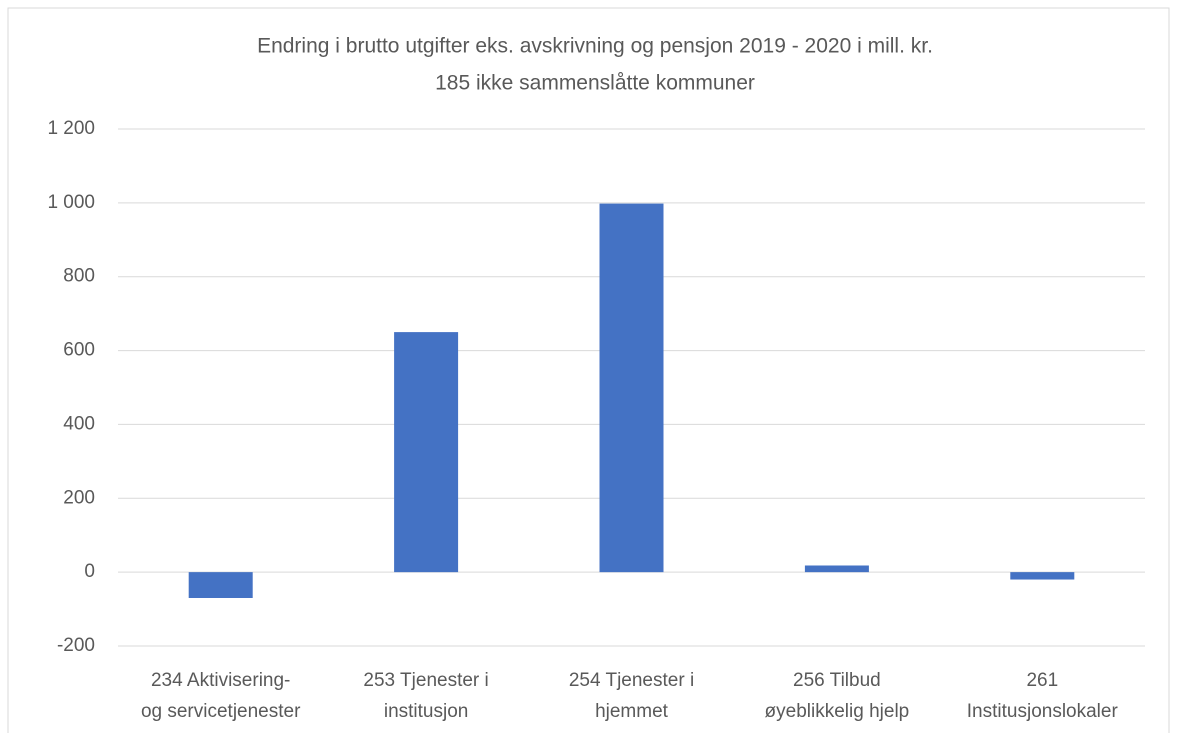  What do you see at coordinates (76, 645) in the screenshot?
I see `y-tick-label: -200` at bounding box center [76, 645].